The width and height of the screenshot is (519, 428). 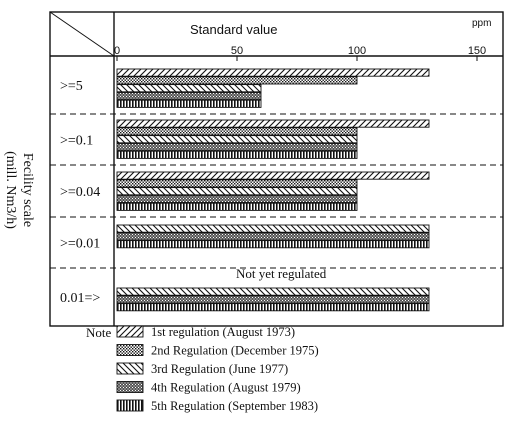 What do you see at coordinates (226, 388) in the screenshot?
I see `legend-label: 4th Regulation (August 1979)` at bounding box center [226, 388].